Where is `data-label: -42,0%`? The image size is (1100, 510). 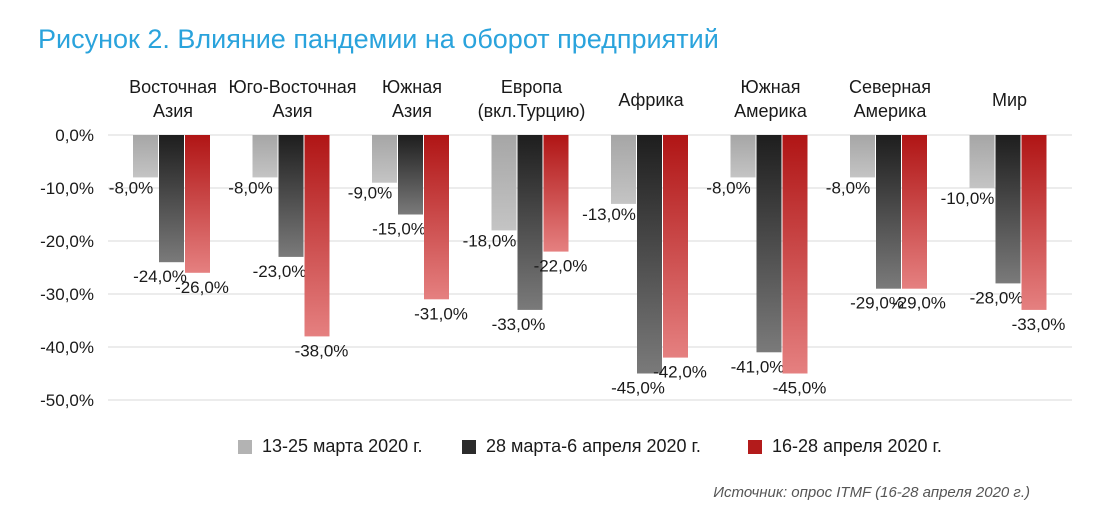 data-label: -42,0% is located at coordinates (680, 372).